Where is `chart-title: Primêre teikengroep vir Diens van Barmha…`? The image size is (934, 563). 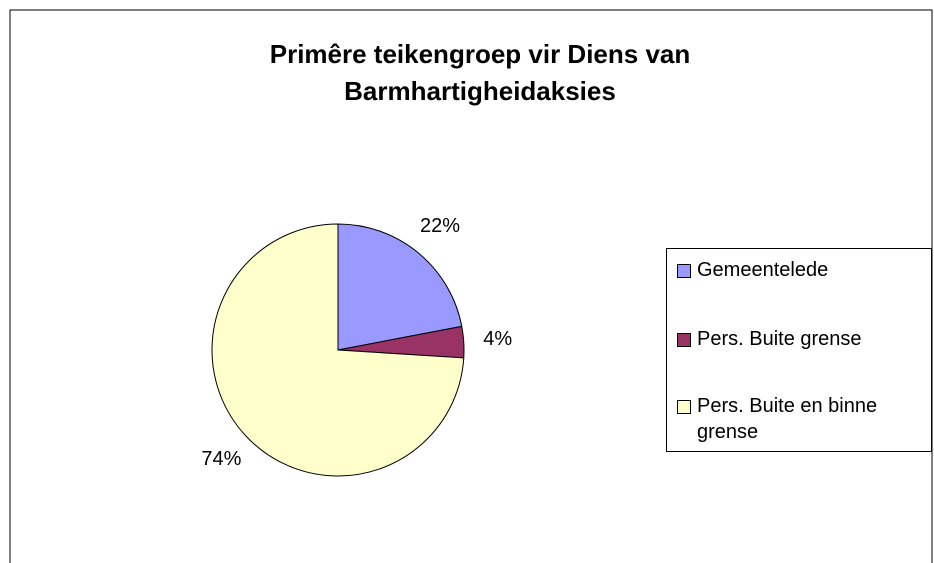 chart-title: Primêre teikengroep vir Diens van Barmha… is located at coordinates (480, 72).